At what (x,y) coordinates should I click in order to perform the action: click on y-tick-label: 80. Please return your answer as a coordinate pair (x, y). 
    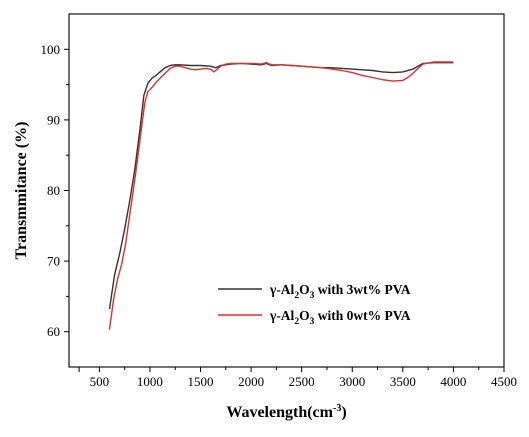
    Looking at the image, I should click on (53, 190).